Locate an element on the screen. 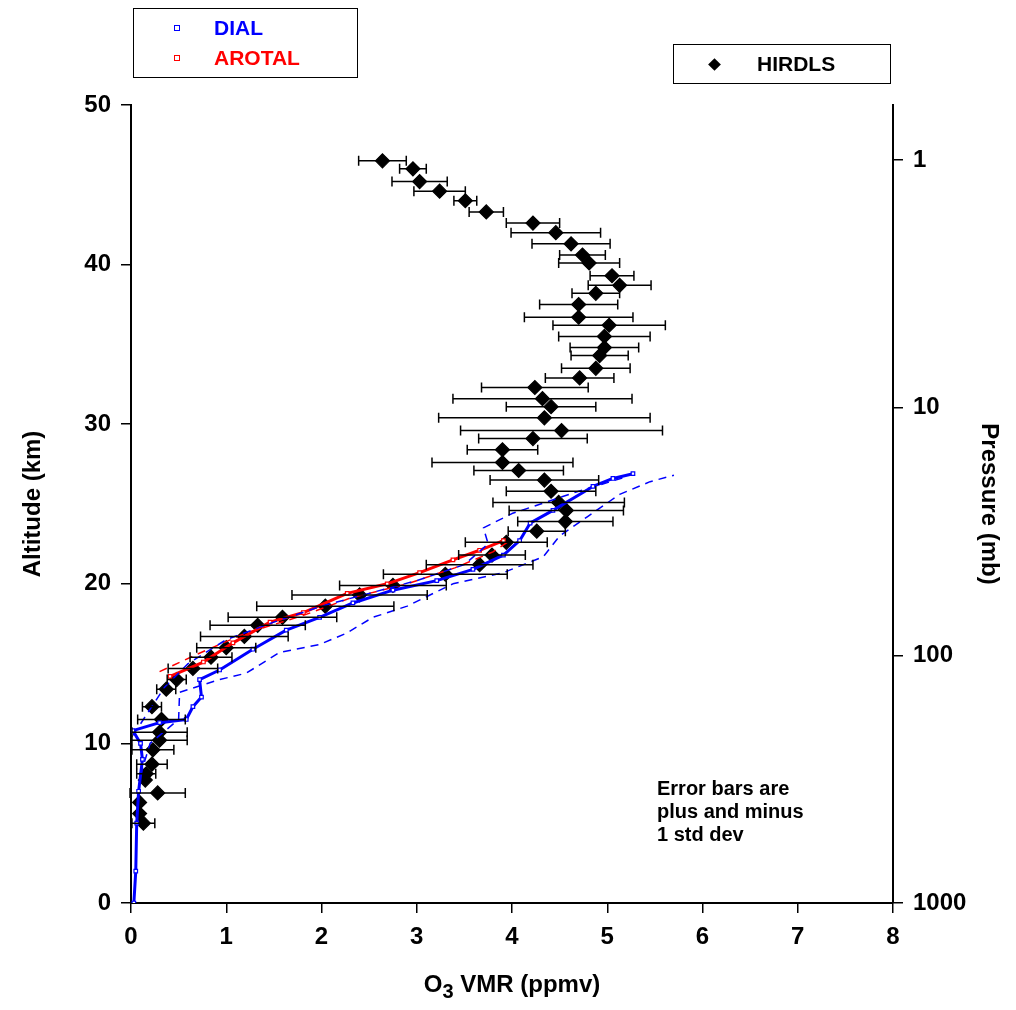 The image size is (1016, 1010). y-tick-label: 40 is located at coordinates (97, 263).